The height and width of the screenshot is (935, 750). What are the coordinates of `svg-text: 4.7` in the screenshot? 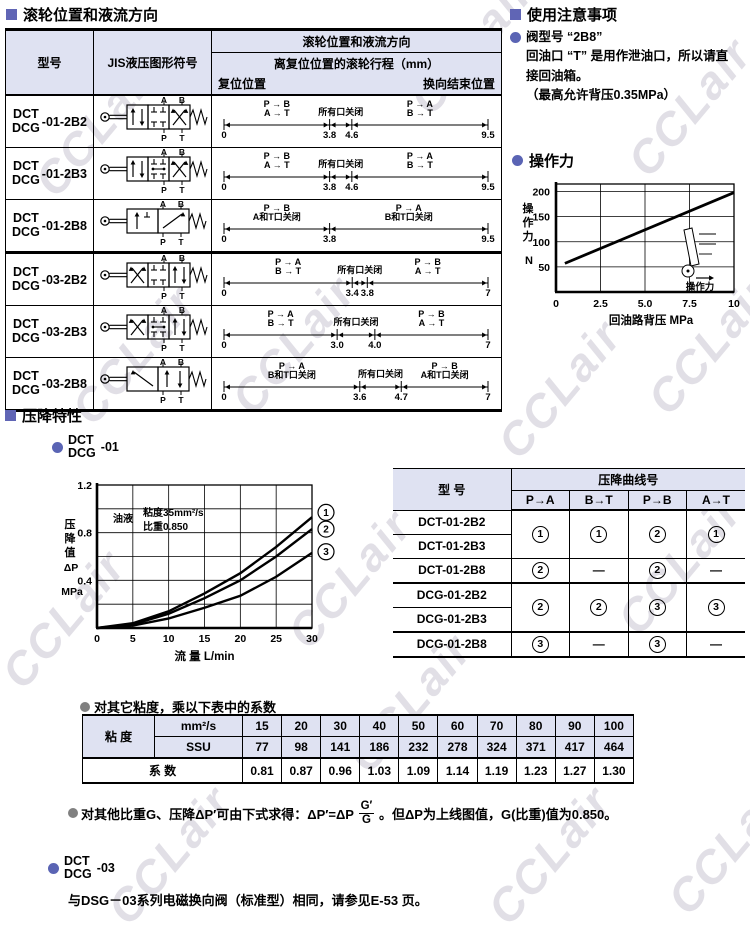 It's located at (400, 397).